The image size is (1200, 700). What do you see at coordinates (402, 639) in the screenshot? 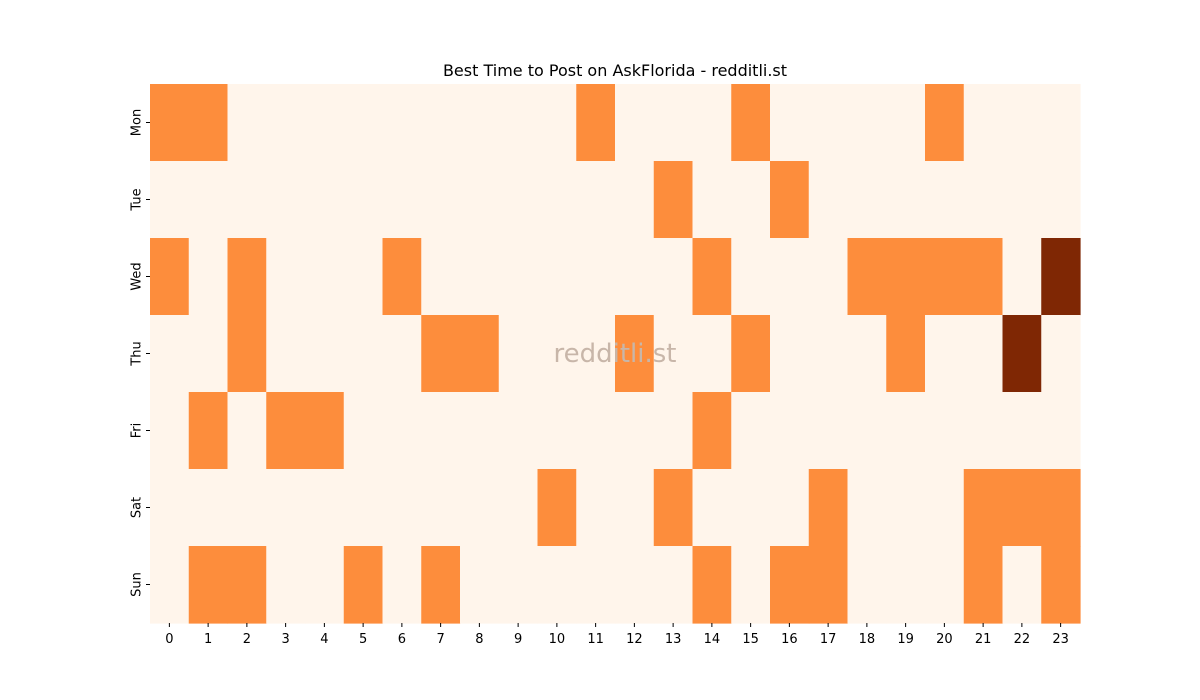
I see `x-tick-label: 6` at bounding box center [402, 639].